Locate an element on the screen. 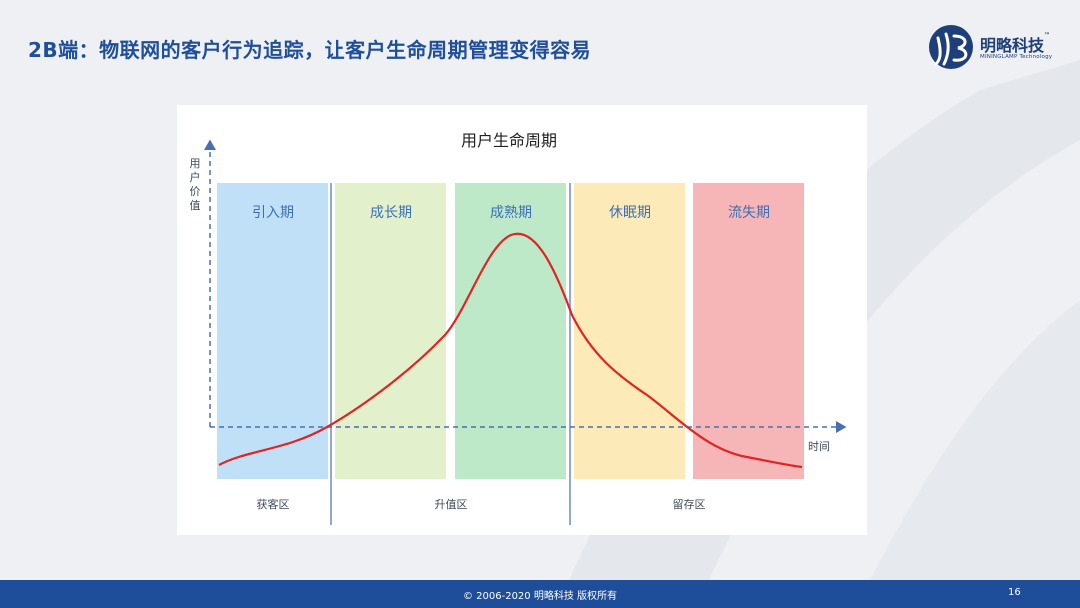  stage-band-growth is located at coordinates (390, 331).